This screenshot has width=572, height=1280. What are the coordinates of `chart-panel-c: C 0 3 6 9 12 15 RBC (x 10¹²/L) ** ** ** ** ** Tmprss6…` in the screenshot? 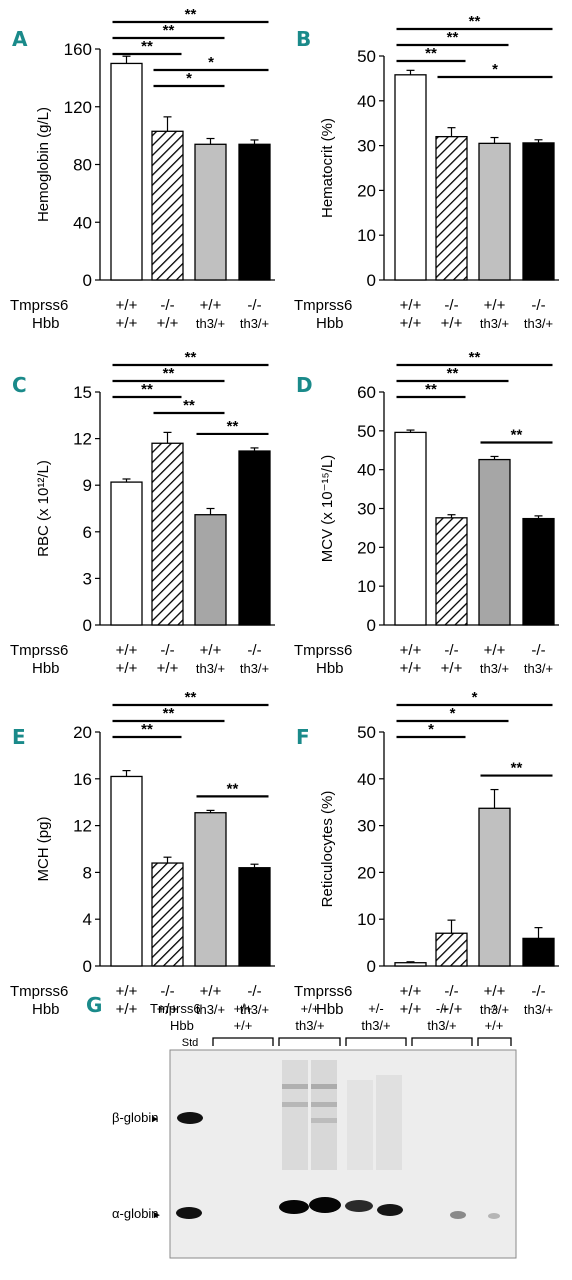 It's located at (142, 513).